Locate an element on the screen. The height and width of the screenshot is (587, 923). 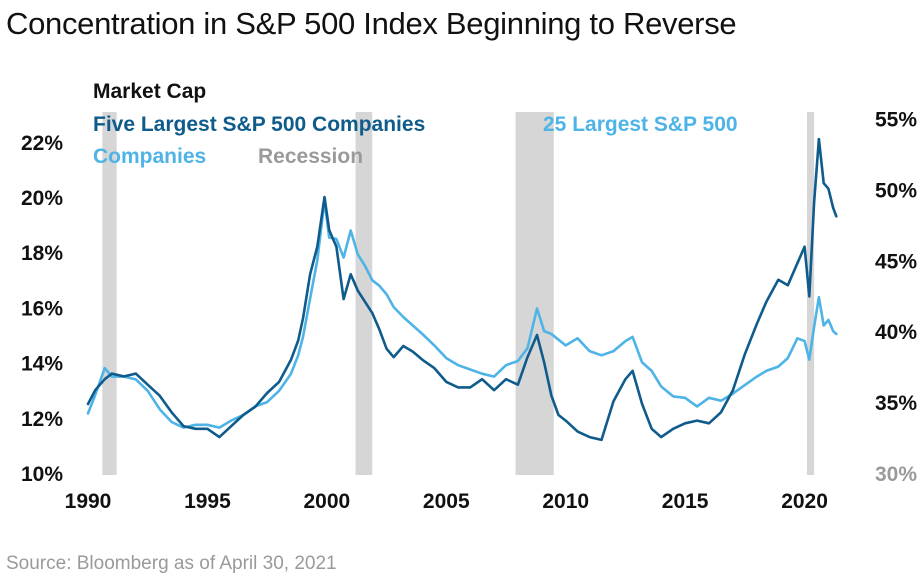
source-note: Source: Bloomberg as of April 30, 2021 is located at coordinates (171, 563).